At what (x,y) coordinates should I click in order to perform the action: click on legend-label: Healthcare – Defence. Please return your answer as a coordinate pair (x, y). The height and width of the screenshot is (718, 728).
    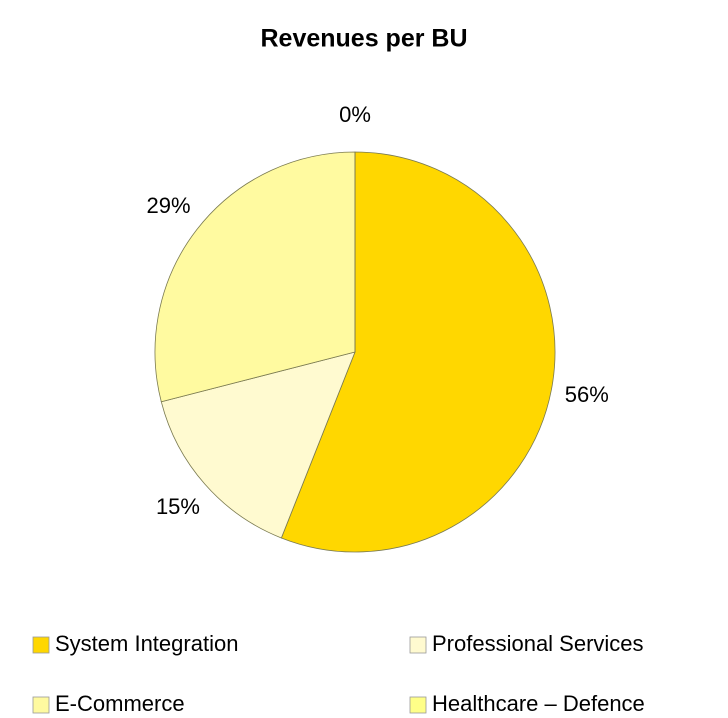
    Looking at the image, I should click on (538, 703).